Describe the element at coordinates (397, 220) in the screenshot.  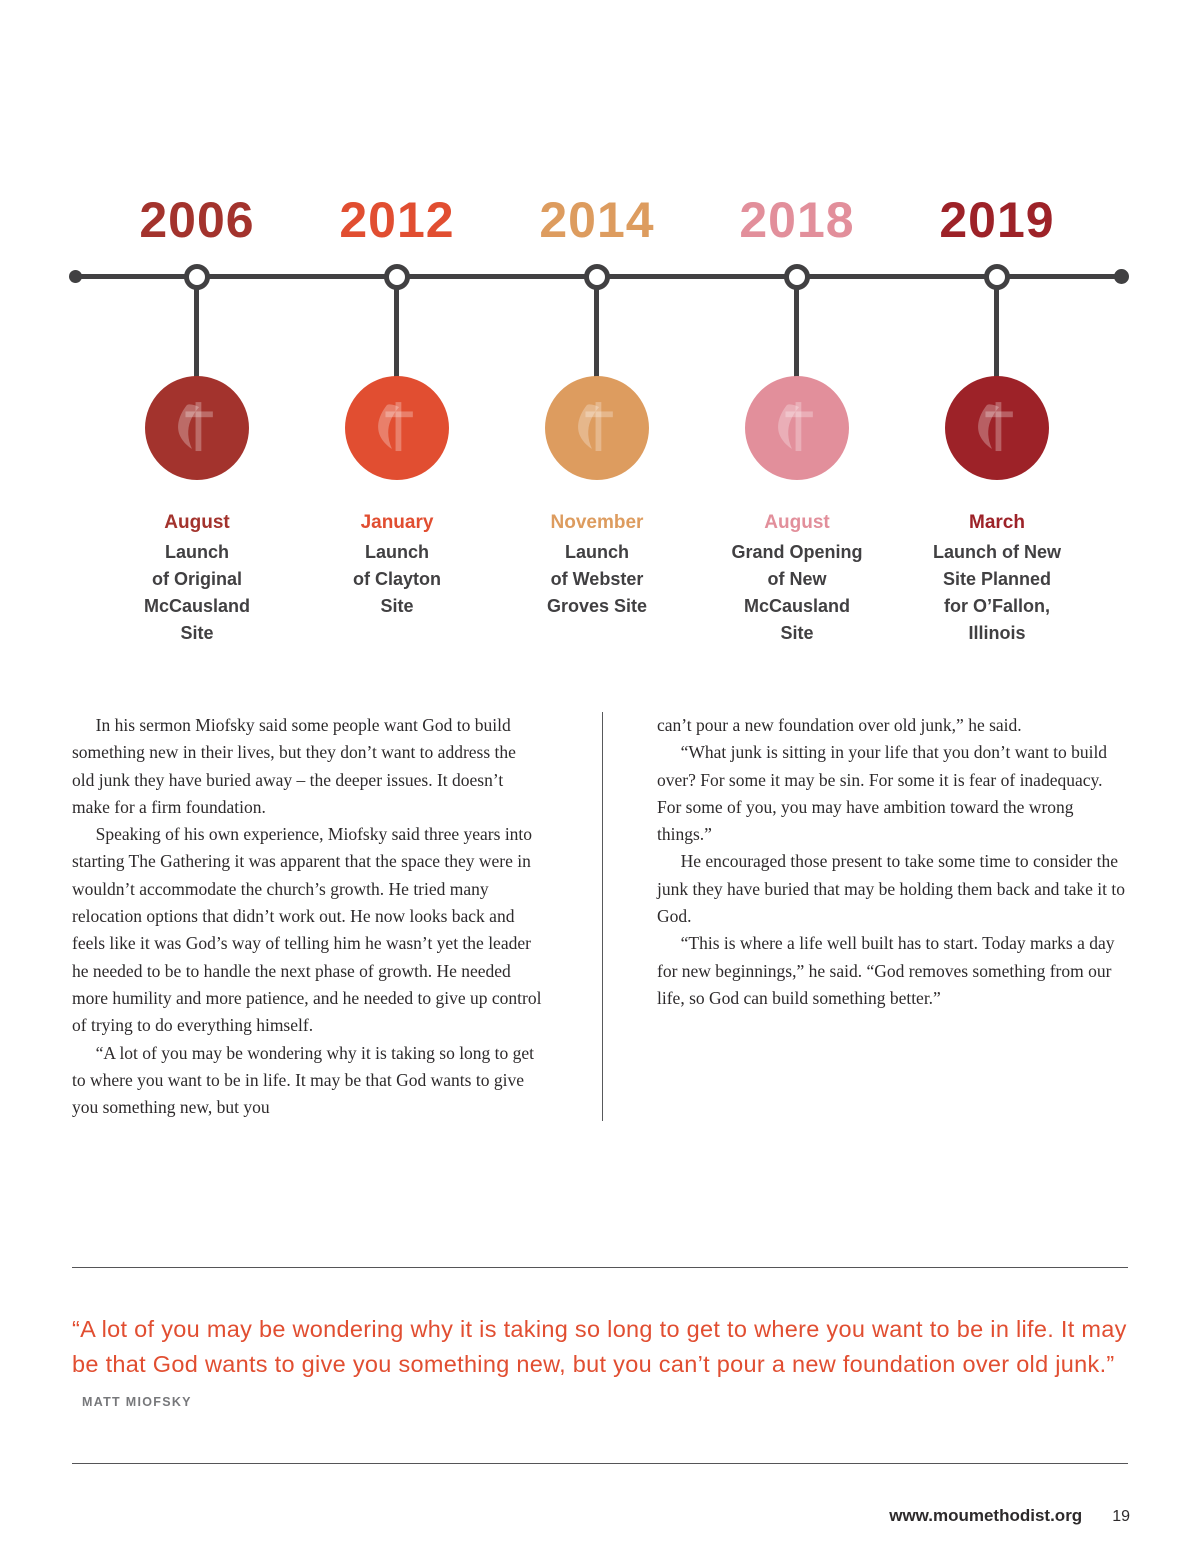
I see `timeline-year: 2012` at that location.